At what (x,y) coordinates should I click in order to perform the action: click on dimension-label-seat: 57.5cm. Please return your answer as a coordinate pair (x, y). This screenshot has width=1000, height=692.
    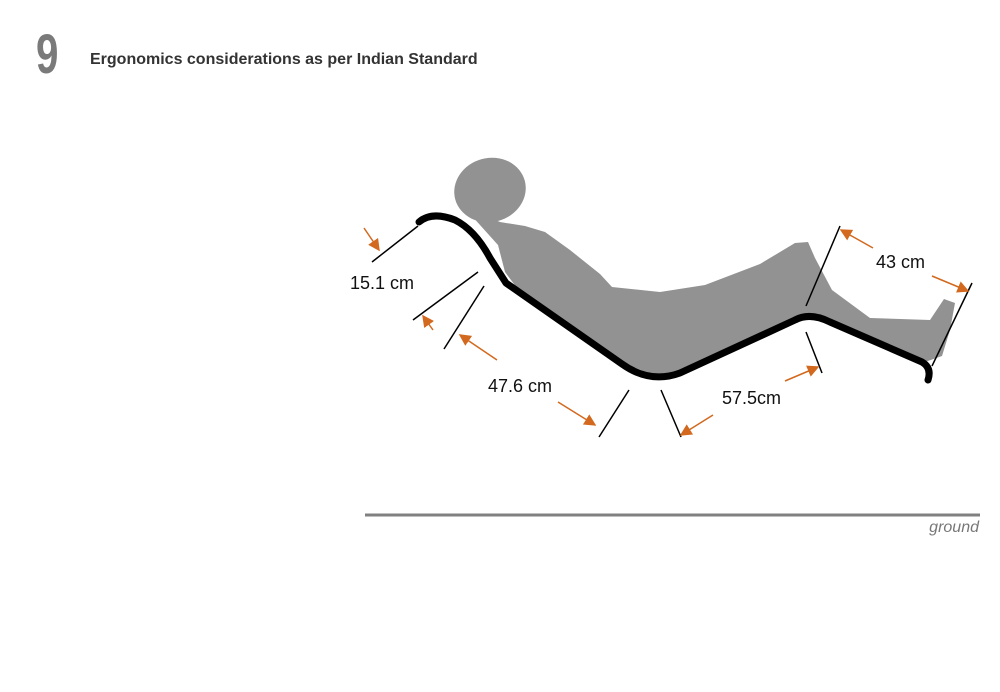
    Looking at the image, I should click on (751, 398).